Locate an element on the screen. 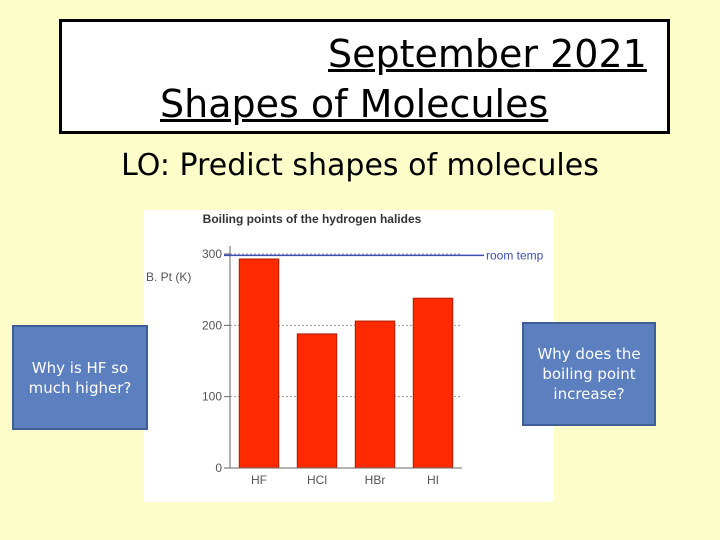 This screenshot has height=540, width=720. y-tick-label: 0 is located at coordinates (218, 468).